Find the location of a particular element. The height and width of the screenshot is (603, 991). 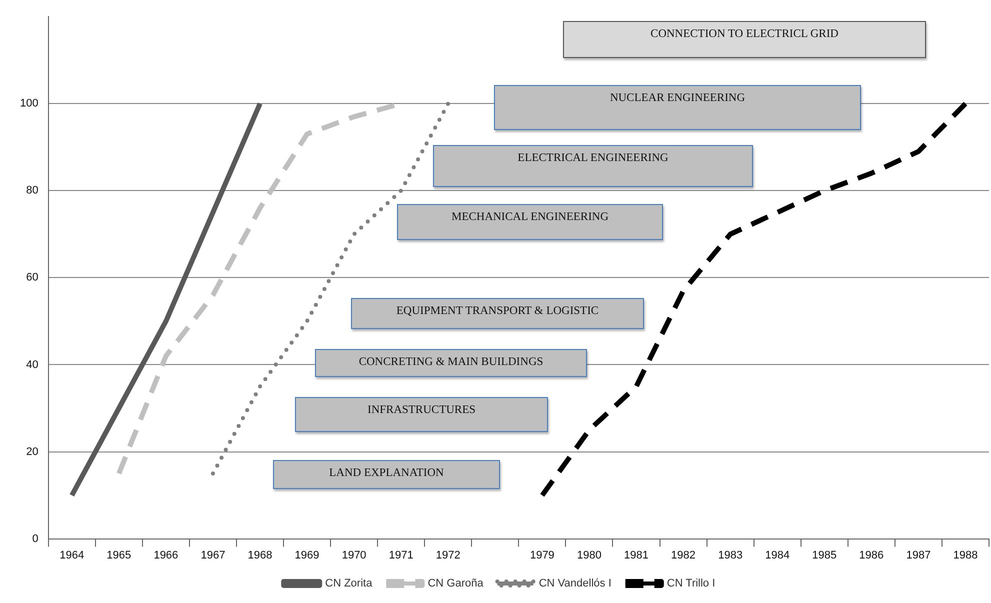

legend-label: CN Zorita is located at coordinates (349, 584).